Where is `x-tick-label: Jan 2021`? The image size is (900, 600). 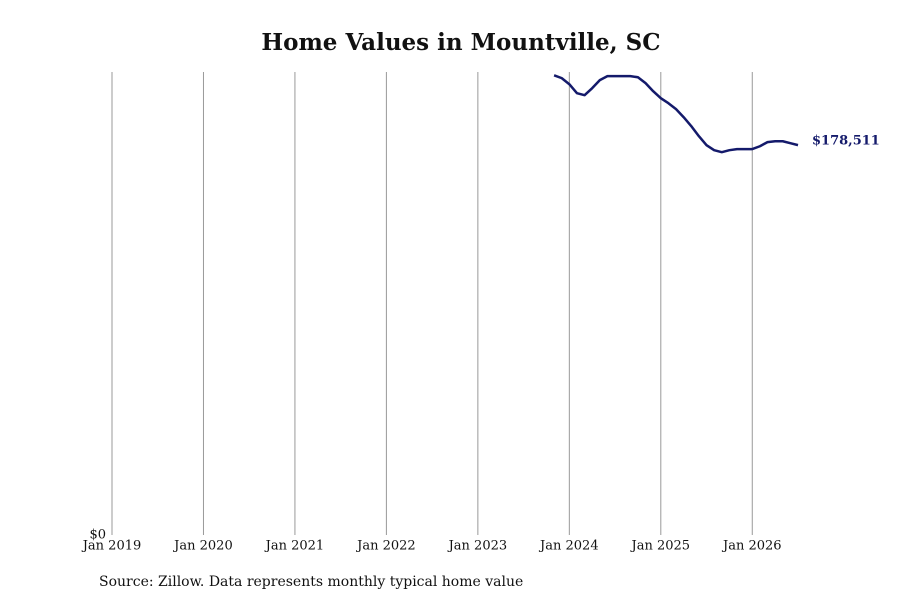 x-tick-label: Jan 2021 is located at coordinates (294, 546).